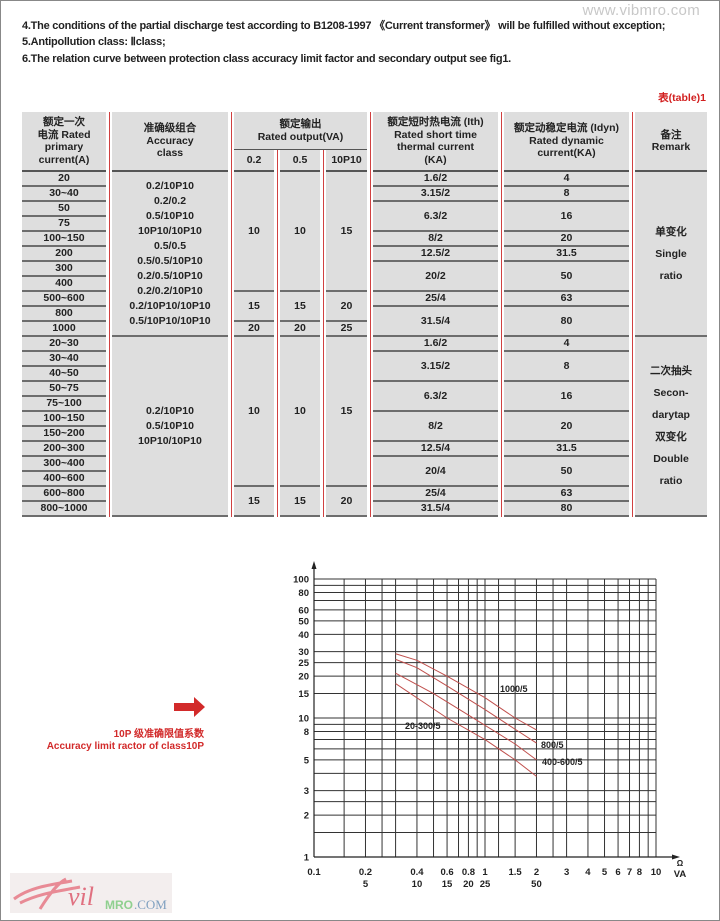 The image size is (720, 921). What do you see at coordinates (671, 142) in the screenshot?
I see `header-remark: 备注 Remark` at bounding box center [671, 142].